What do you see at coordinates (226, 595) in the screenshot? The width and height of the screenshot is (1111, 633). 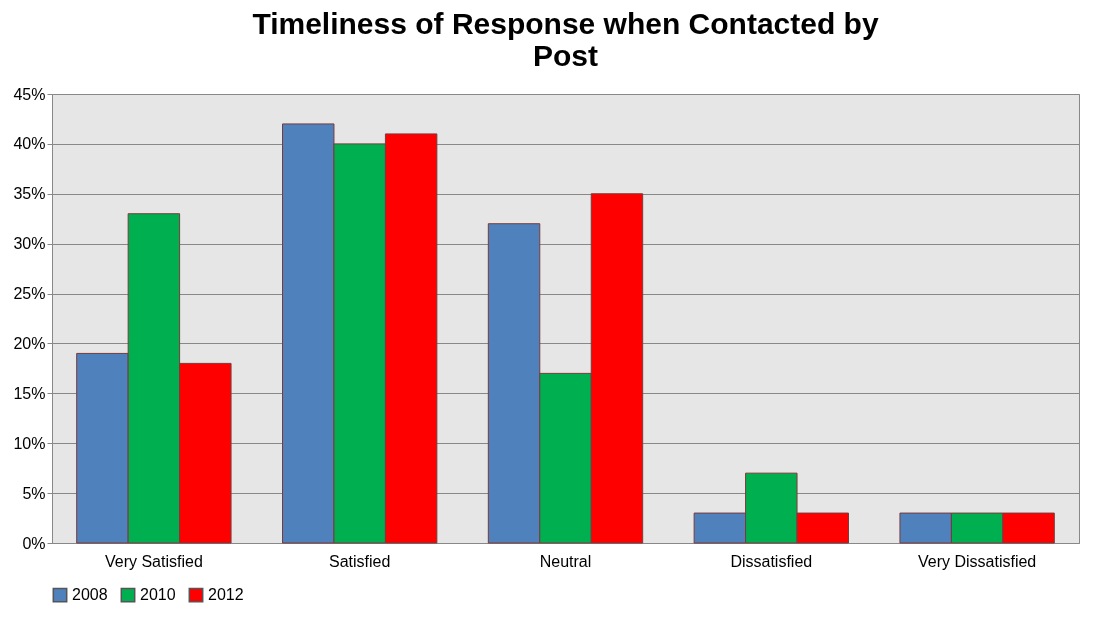 I see `legend-label: 2012` at bounding box center [226, 595].